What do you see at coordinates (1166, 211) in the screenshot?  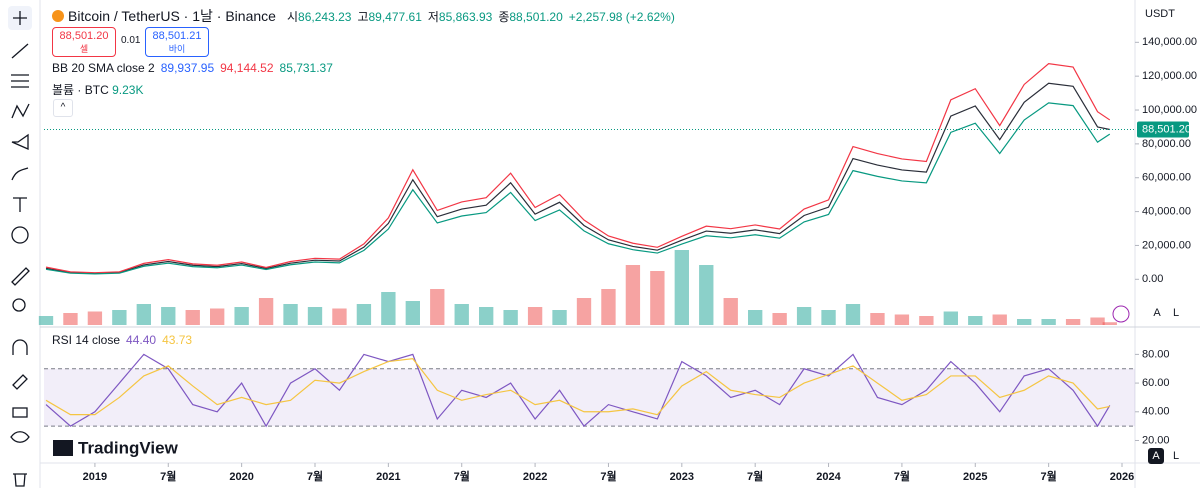 I see `y-tick-label: 40,000.00` at bounding box center [1166, 211].